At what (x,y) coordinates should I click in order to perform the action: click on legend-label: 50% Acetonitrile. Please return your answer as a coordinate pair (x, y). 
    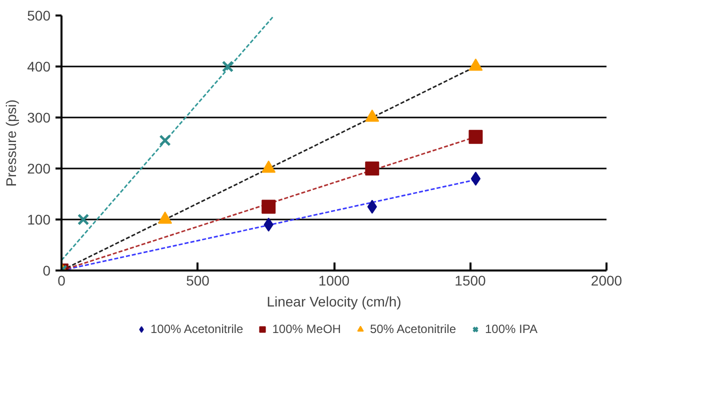
    Looking at the image, I should click on (413, 329).